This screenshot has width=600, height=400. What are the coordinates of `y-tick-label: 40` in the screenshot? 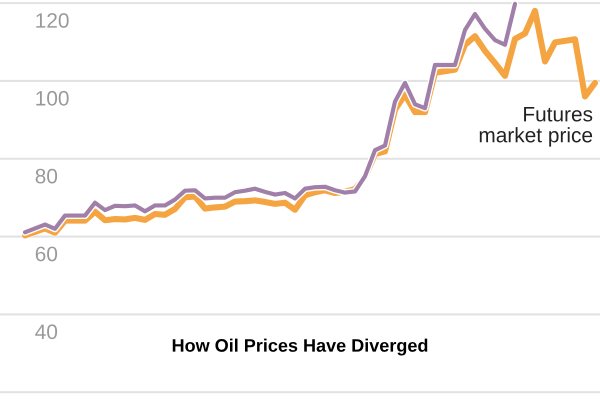 It's located at (46, 332).